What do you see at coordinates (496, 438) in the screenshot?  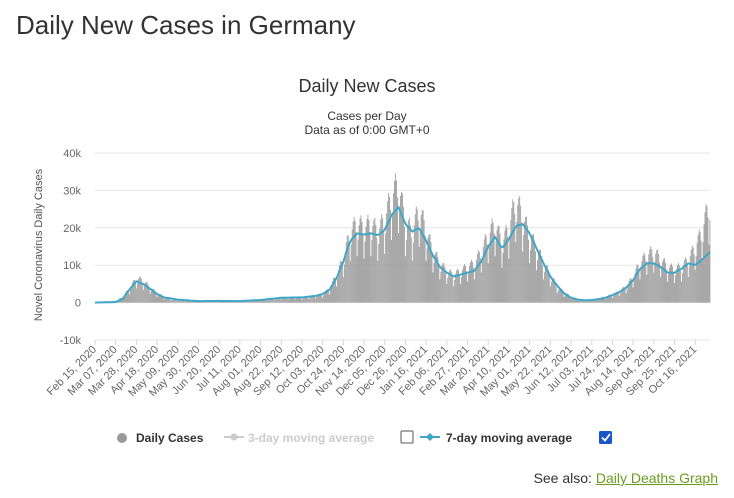 I see `legend-item-7day-average: 7-day moving average` at bounding box center [496, 438].